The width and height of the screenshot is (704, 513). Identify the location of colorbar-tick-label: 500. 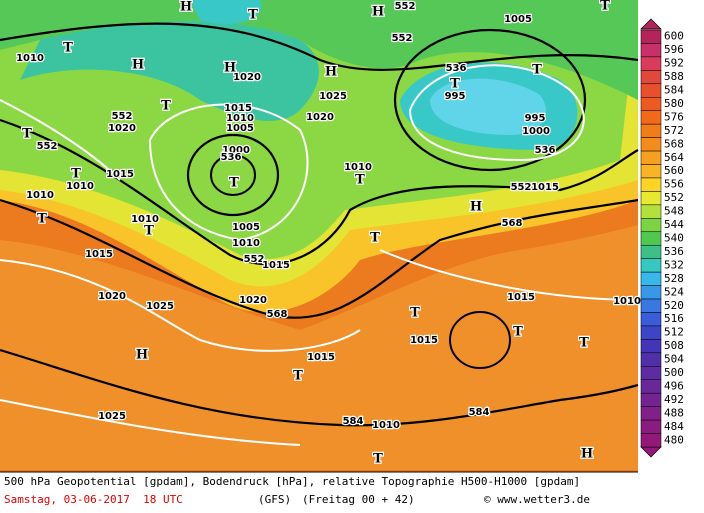
(674, 372).